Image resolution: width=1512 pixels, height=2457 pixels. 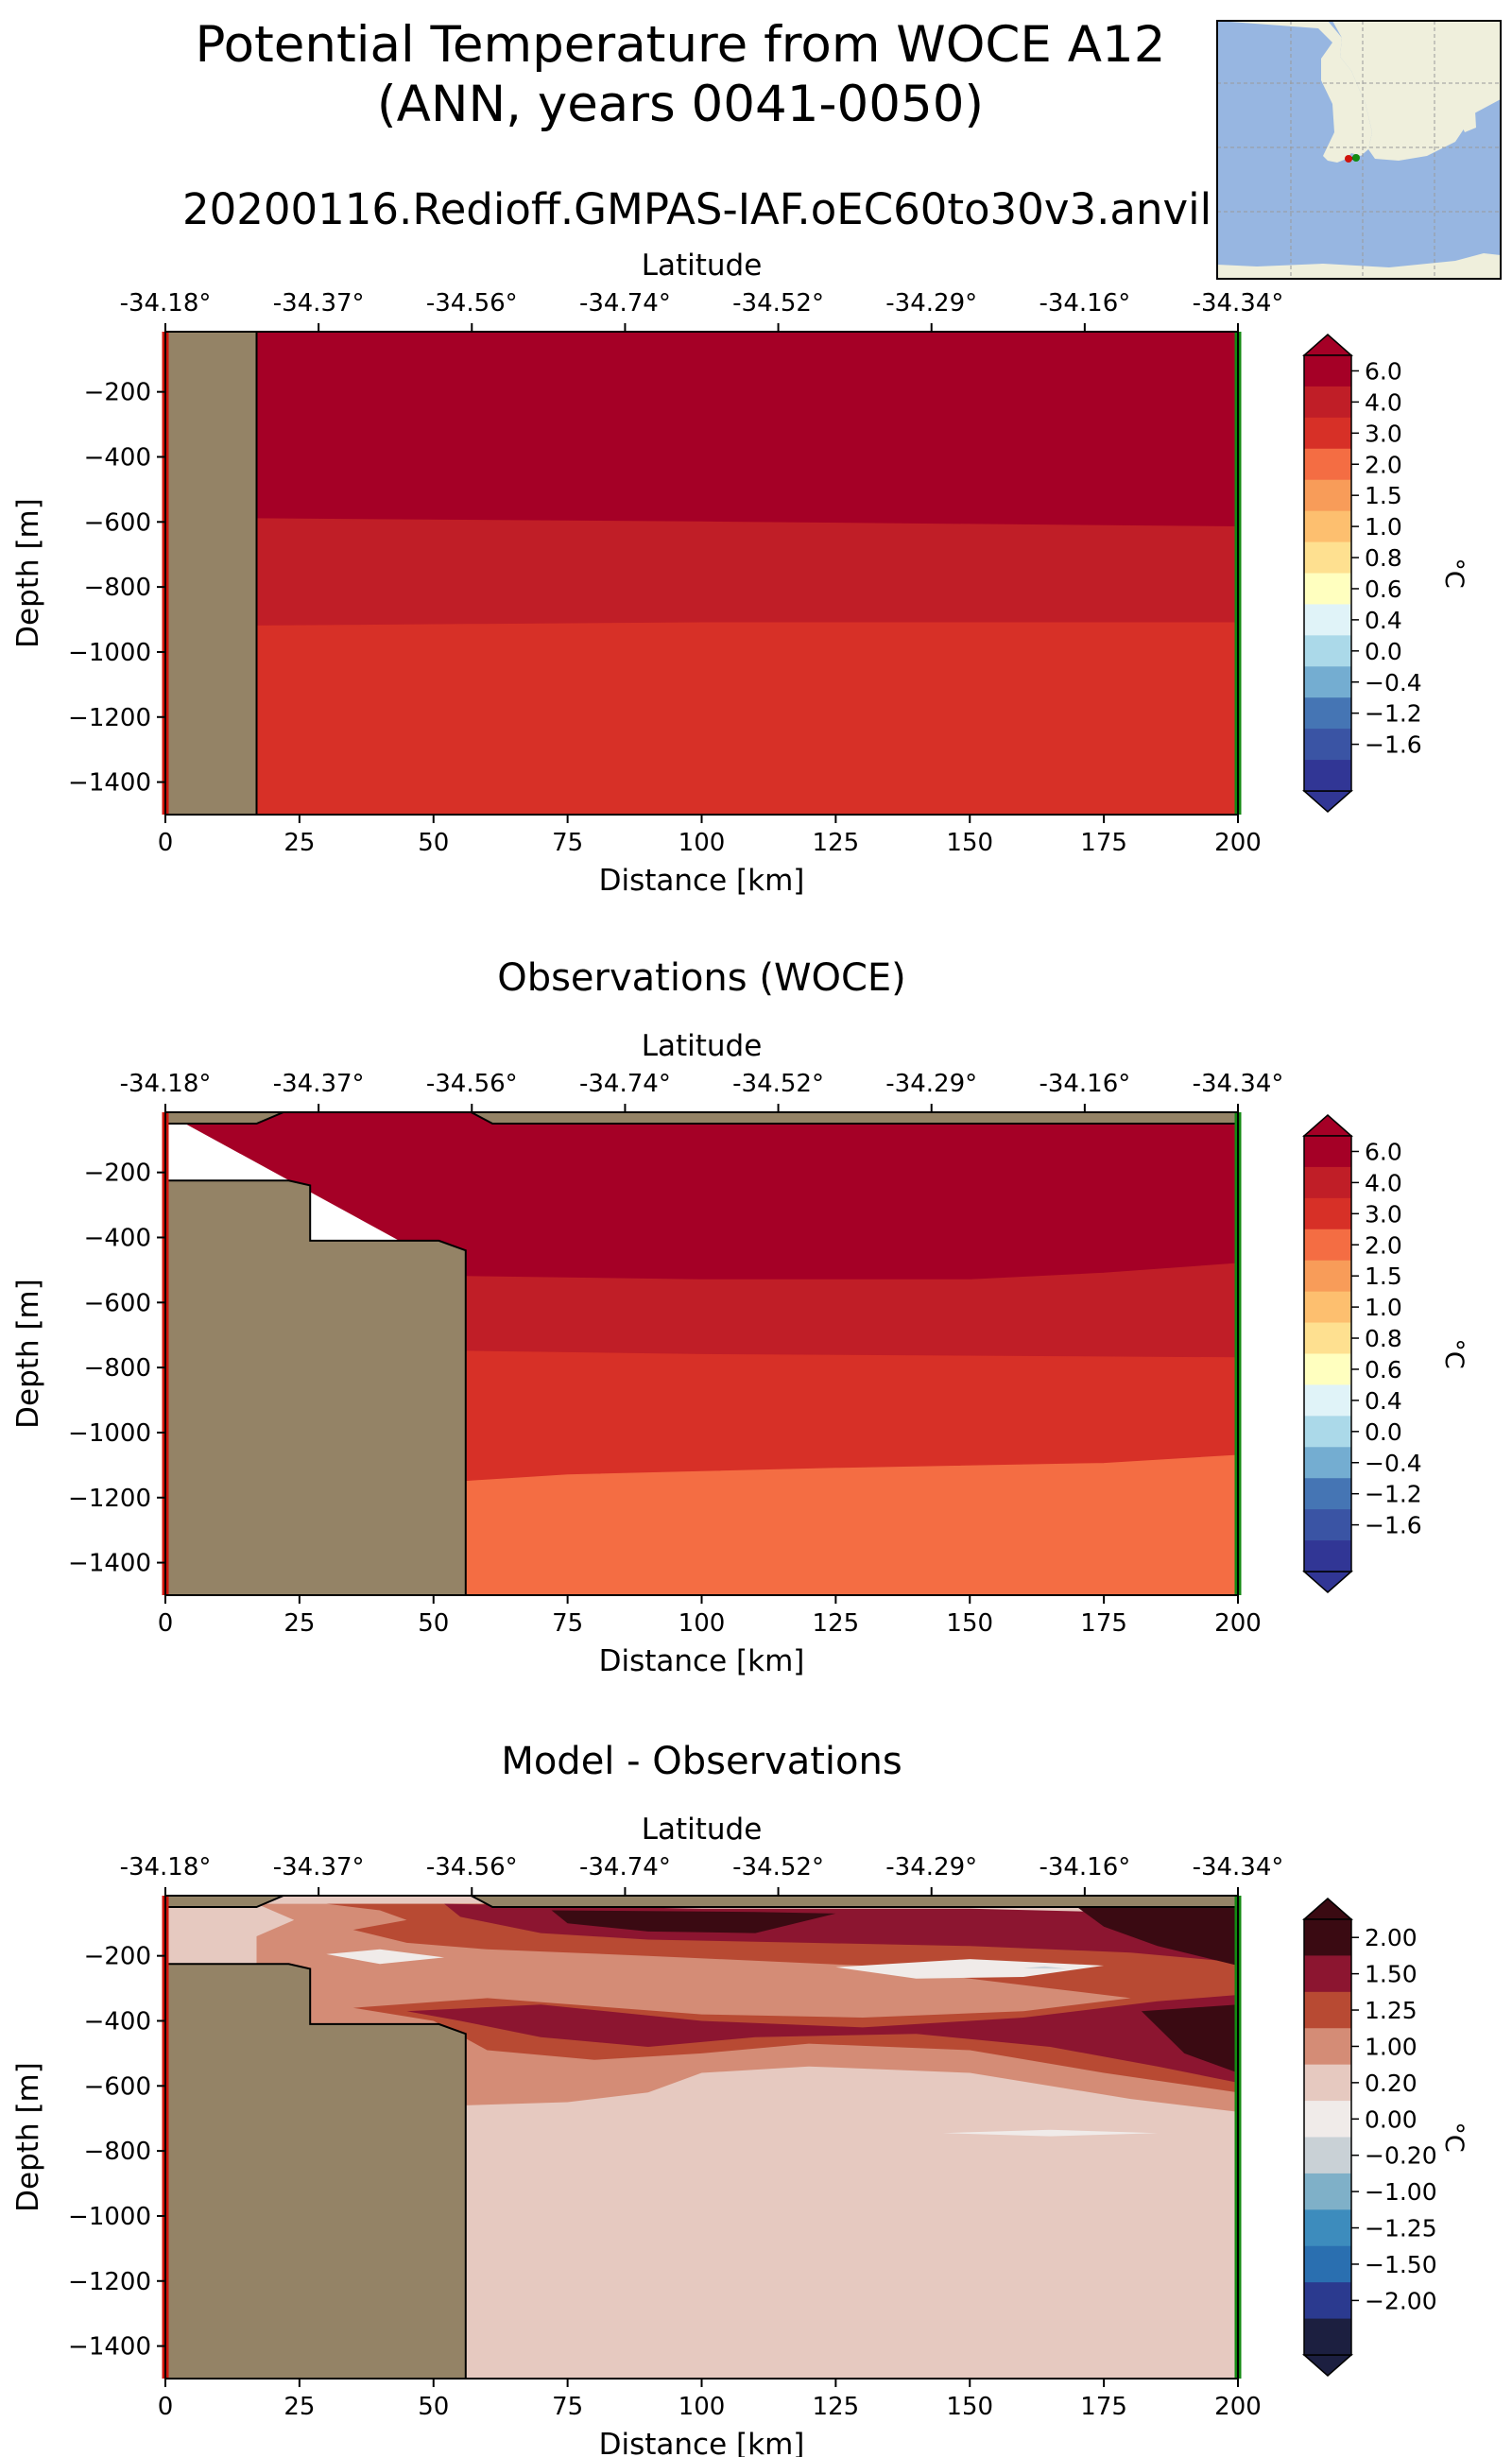 I want to click on colorbar-tick-label: −2.00, so click(x=1401, y=2300).